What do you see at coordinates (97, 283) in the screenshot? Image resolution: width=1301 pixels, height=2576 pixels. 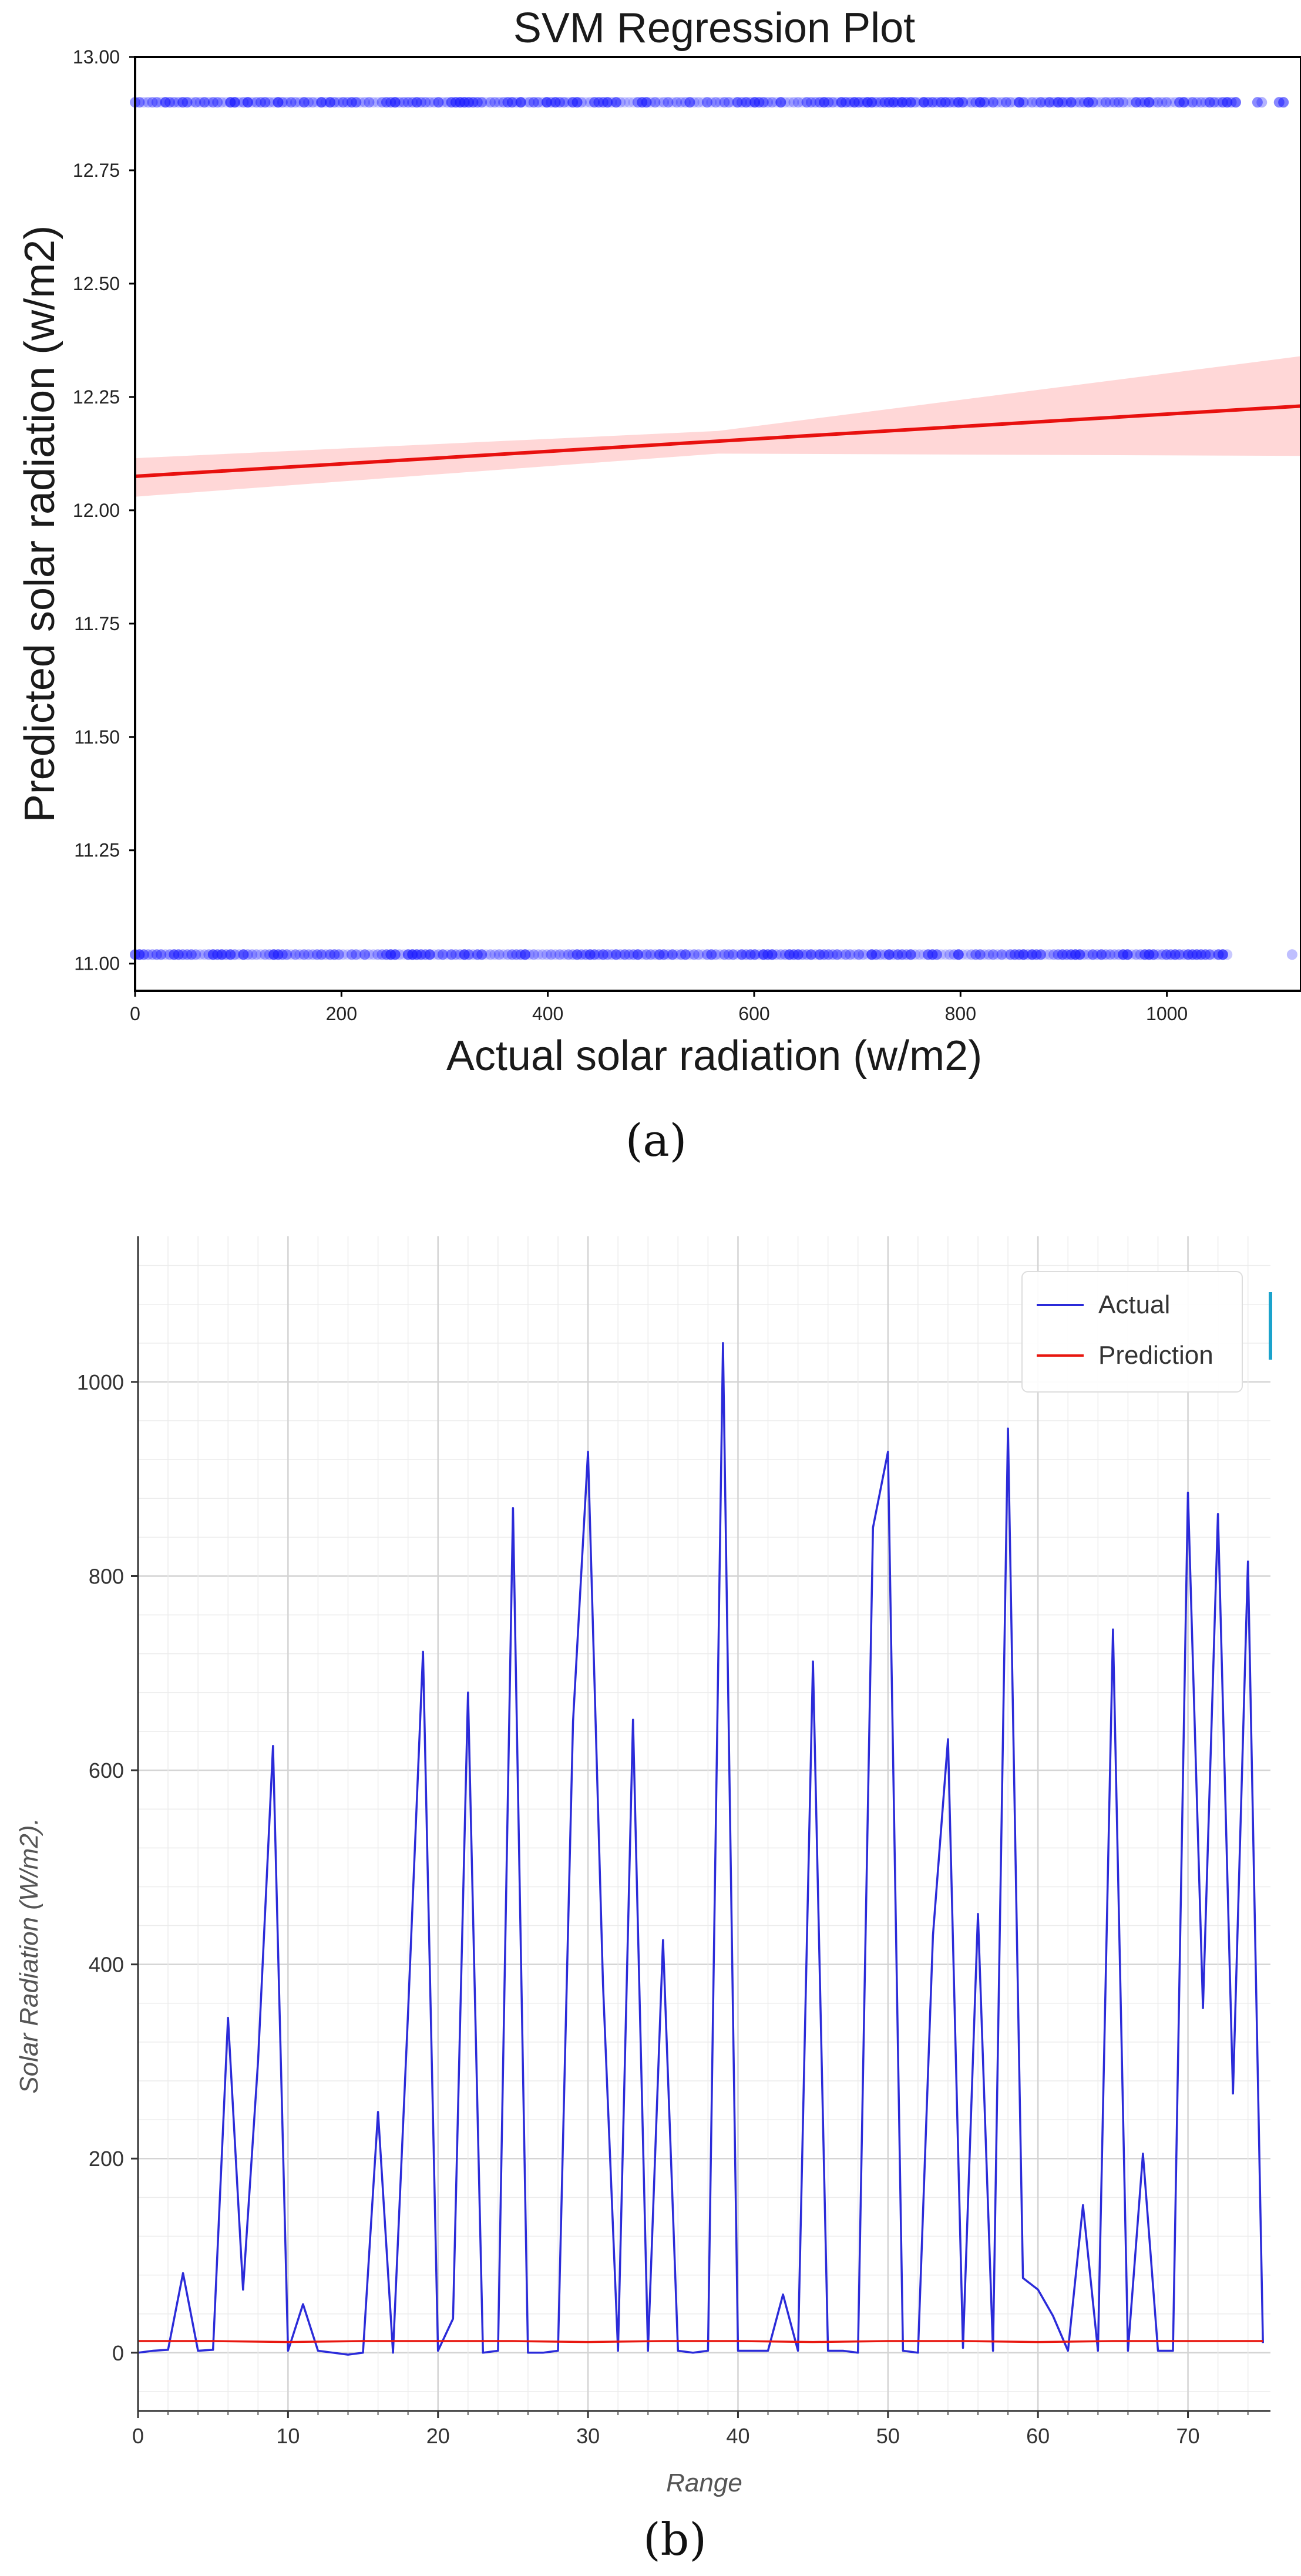 I see `y-tick-label: 12.50` at bounding box center [97, 283].